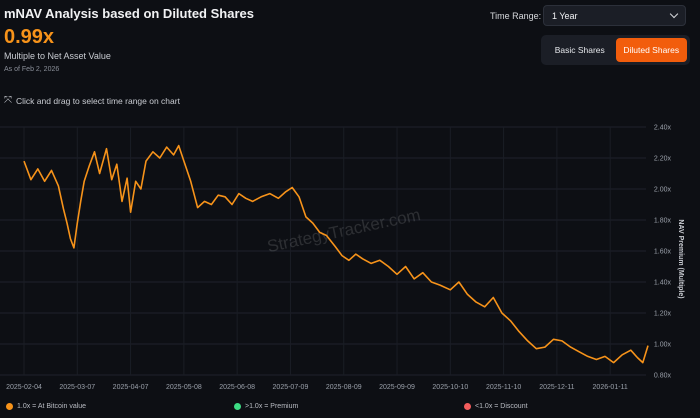  I want to click on time-range-value: 1 Year, so click(565, 15).